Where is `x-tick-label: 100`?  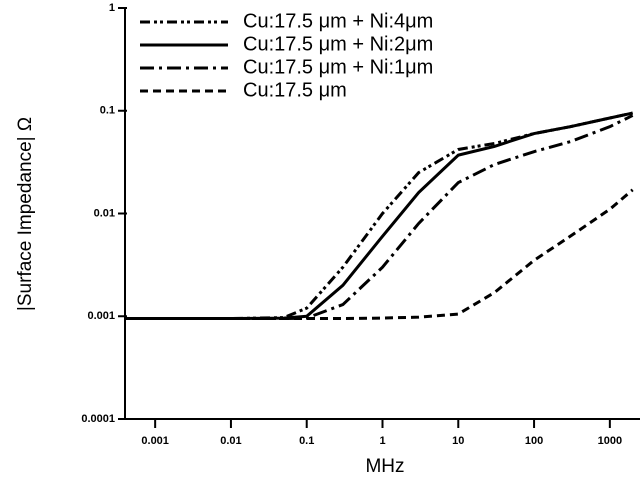
x-tick-label: 100 is located at coordinates (534, 441).